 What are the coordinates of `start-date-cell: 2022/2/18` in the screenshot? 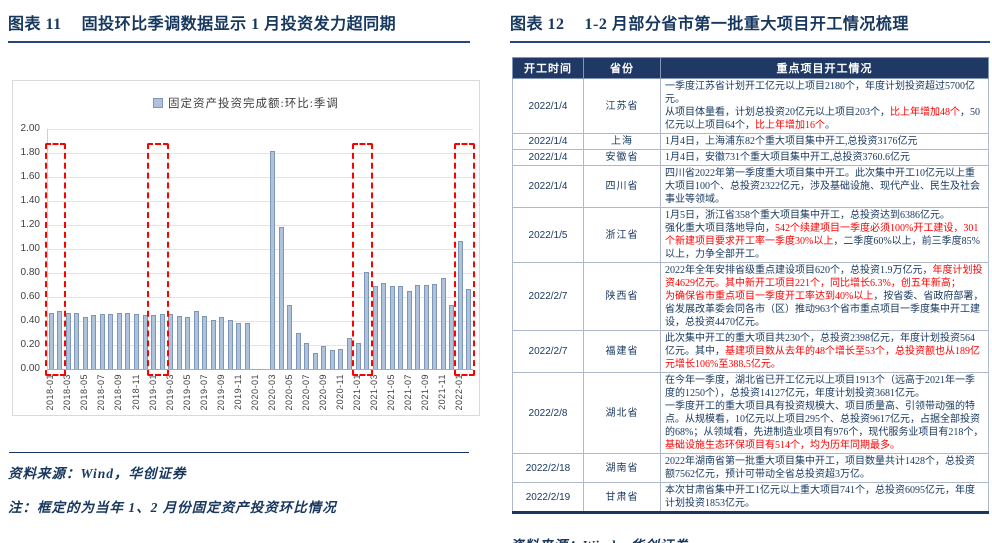 It's located at (548, 468).